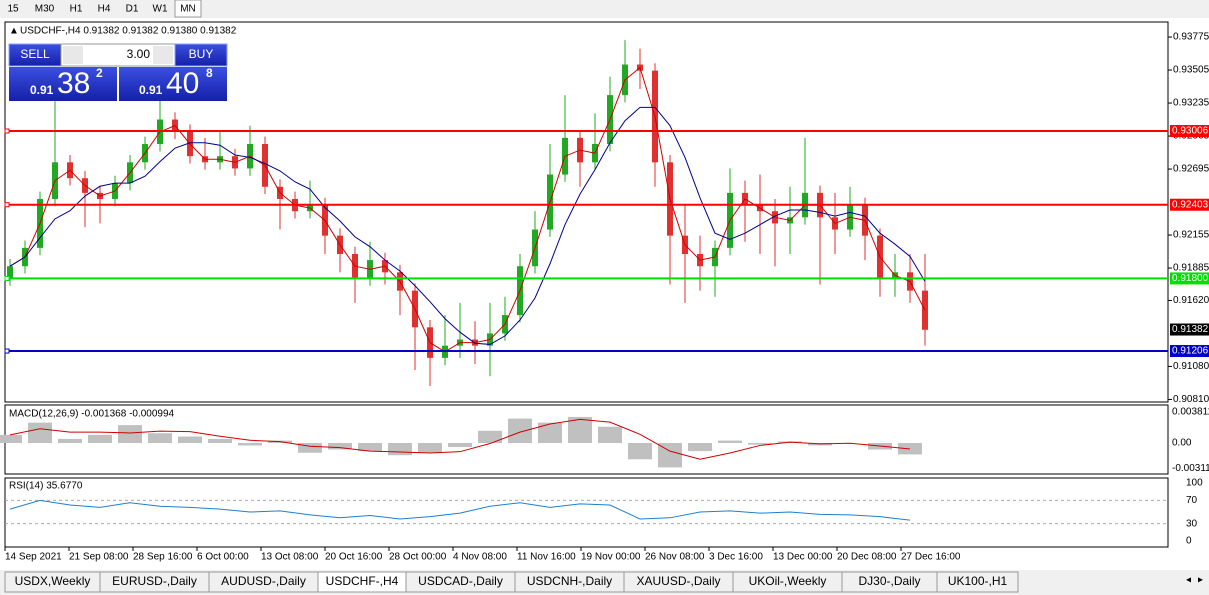 This screenshot has width=1209, height=595. What do you see at coordinates (132, 9) in the screenshot?
I see `timeframe: D1` at bounding box center [132, 9].